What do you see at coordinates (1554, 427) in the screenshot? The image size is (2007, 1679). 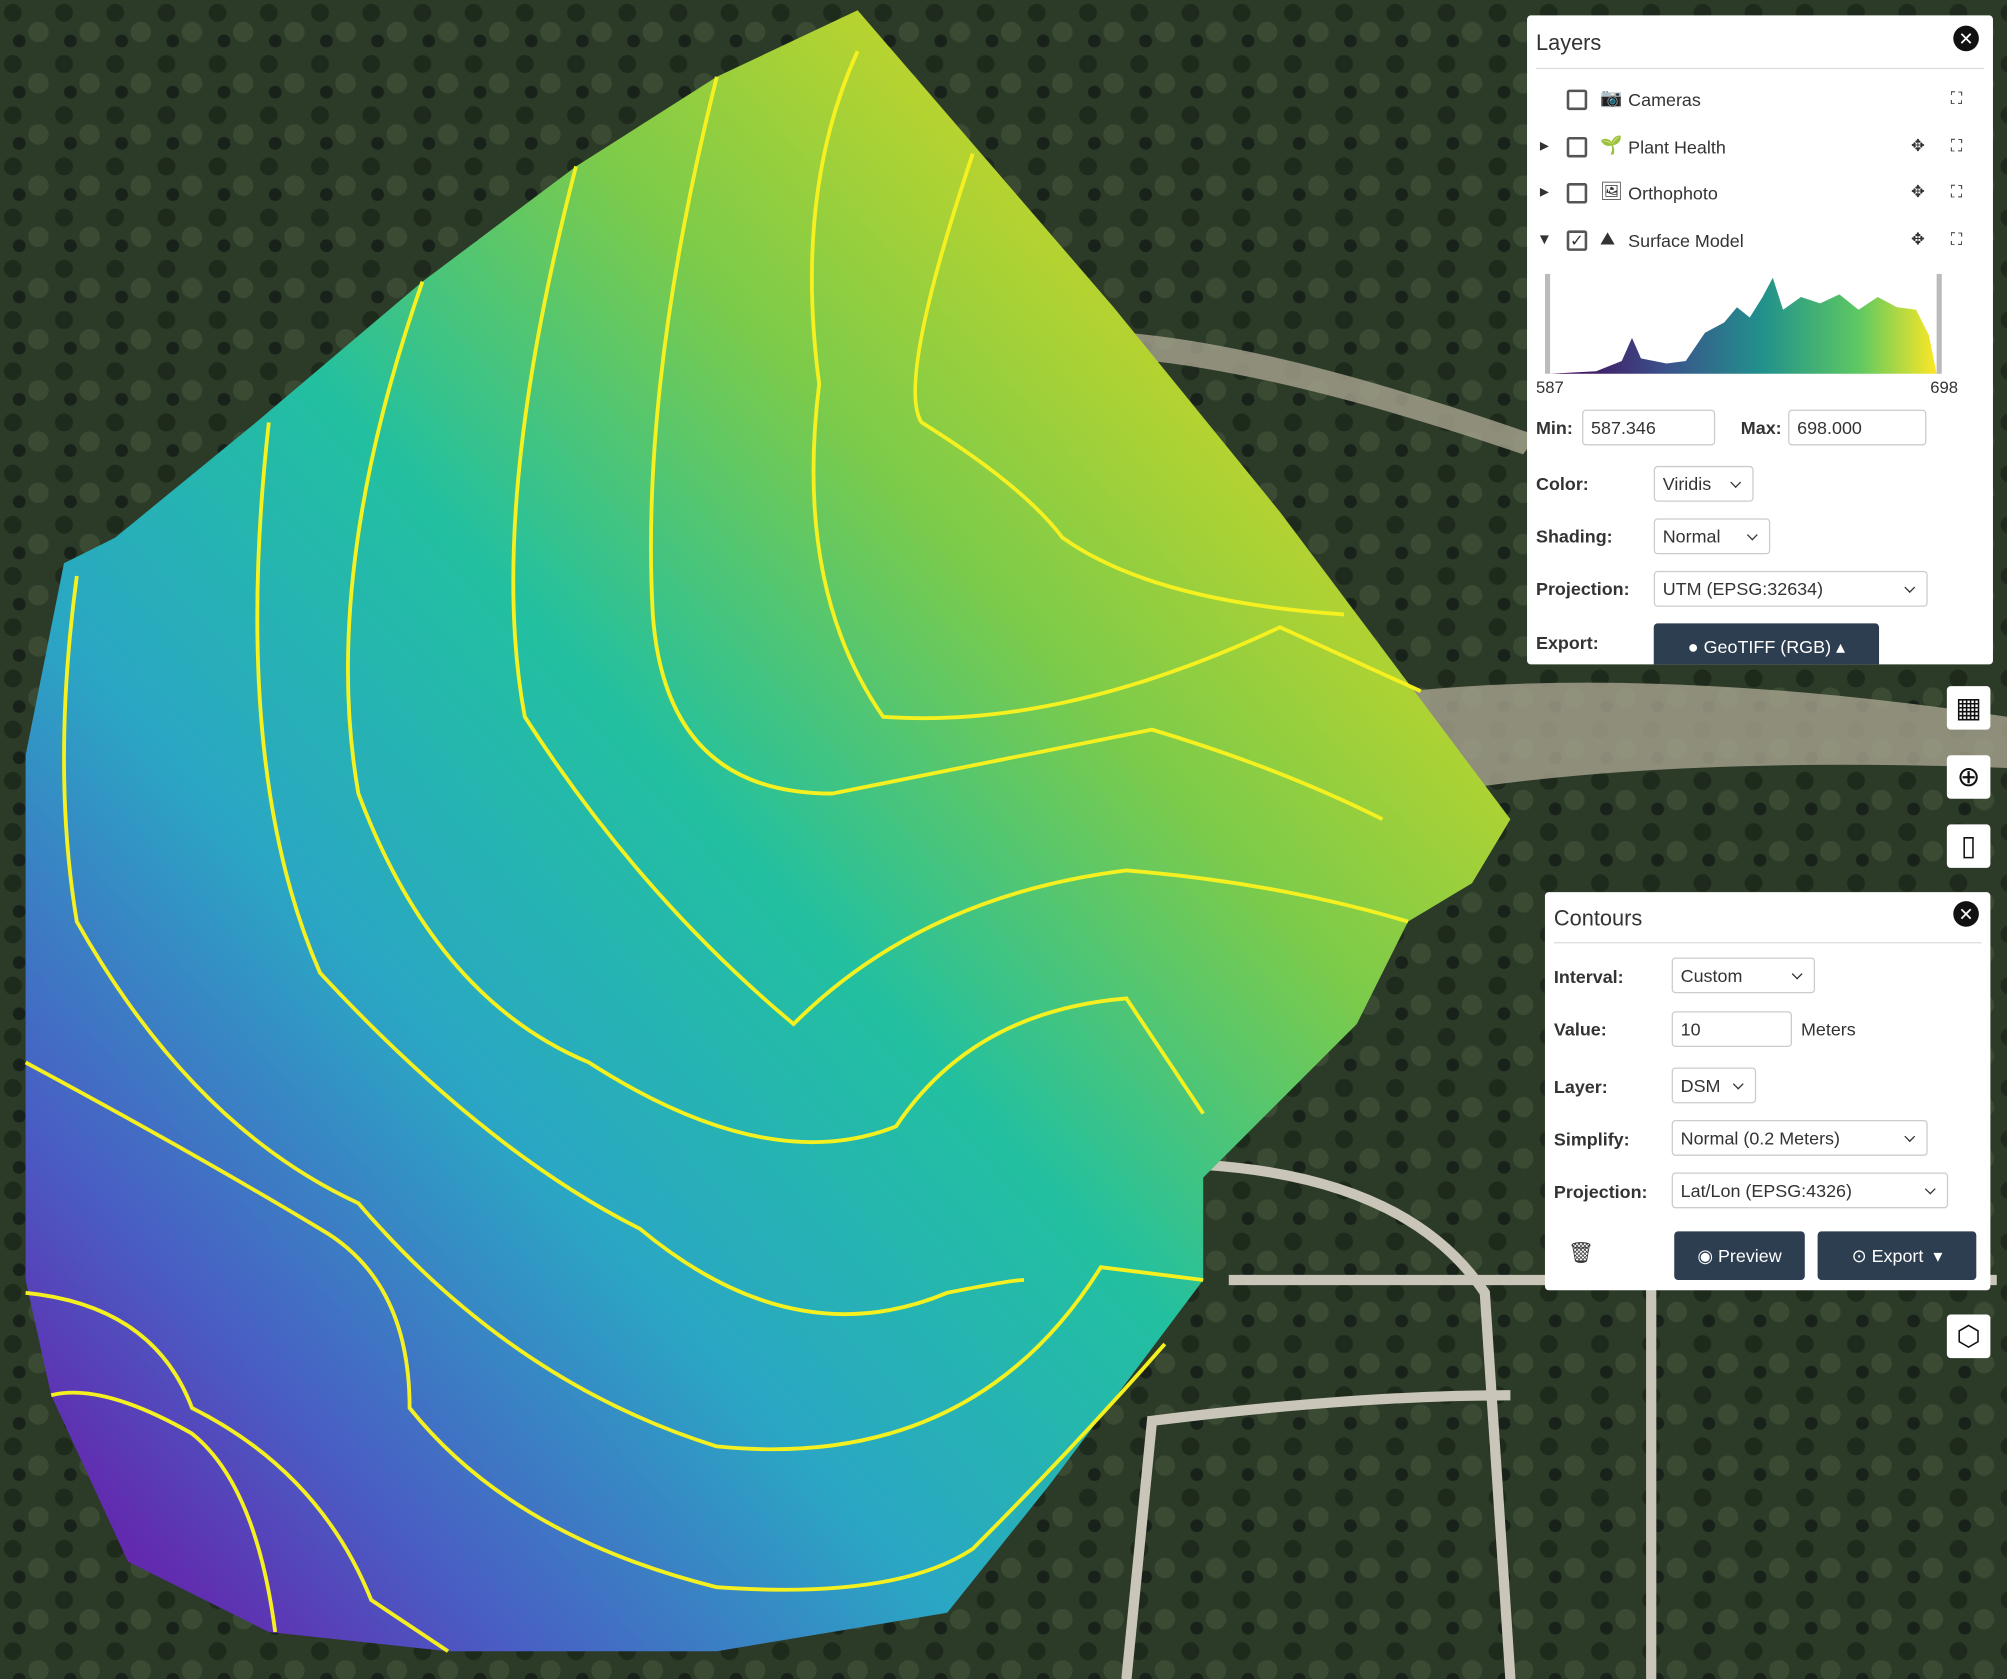 I see `label: Min:` at bounding box center [1554, 427].